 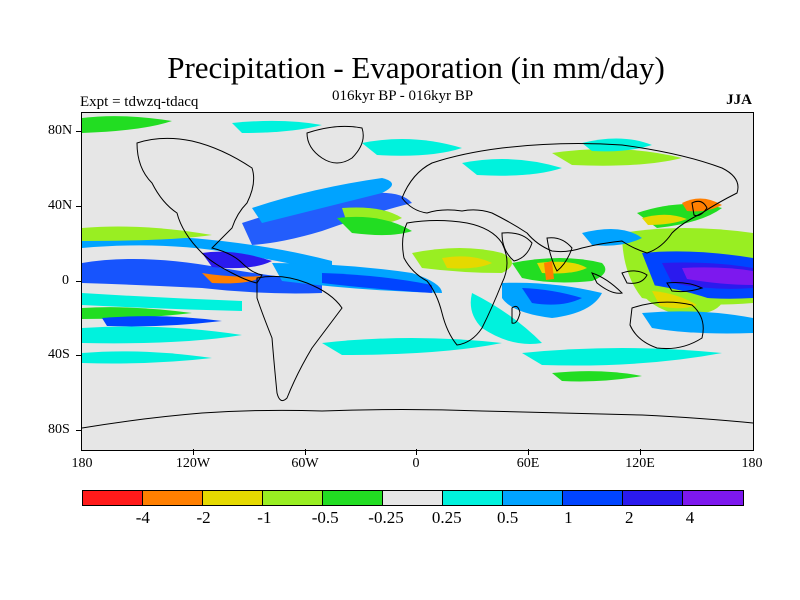 I want to click on lat-label: 40N, so click(x=60, y=205).